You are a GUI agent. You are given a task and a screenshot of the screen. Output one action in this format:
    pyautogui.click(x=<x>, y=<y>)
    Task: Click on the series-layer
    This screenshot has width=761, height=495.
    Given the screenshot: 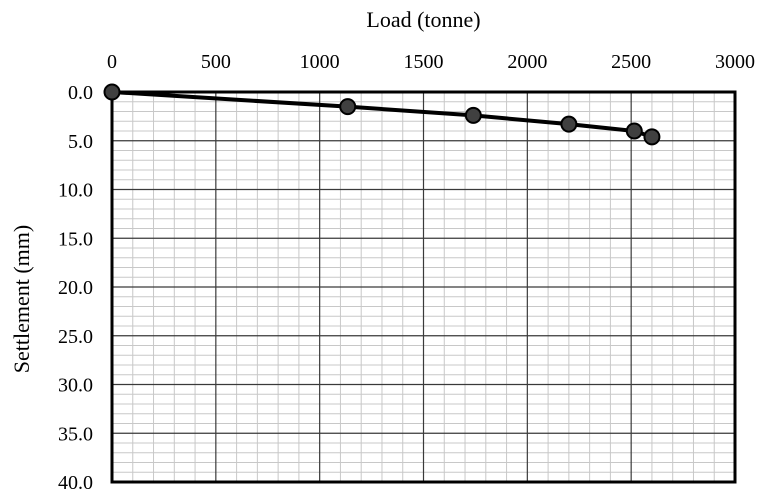 What is the action you would take?
    pyautogui.click(x=382, y=114)
    